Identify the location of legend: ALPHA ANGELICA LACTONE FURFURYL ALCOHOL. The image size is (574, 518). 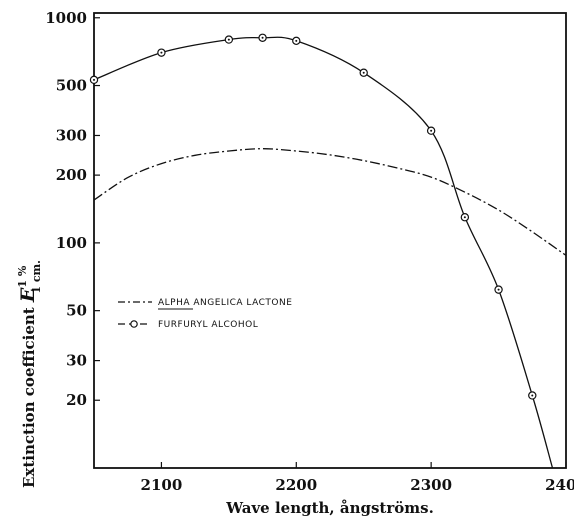
(205, 314).